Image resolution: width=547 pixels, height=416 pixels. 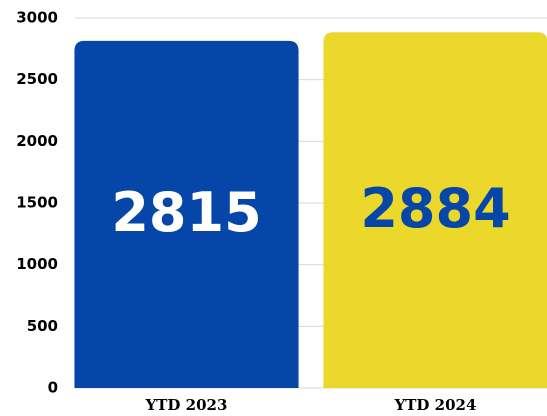 I want to click on x-tick-label: YTD 2023, so click(x=186, y=405).